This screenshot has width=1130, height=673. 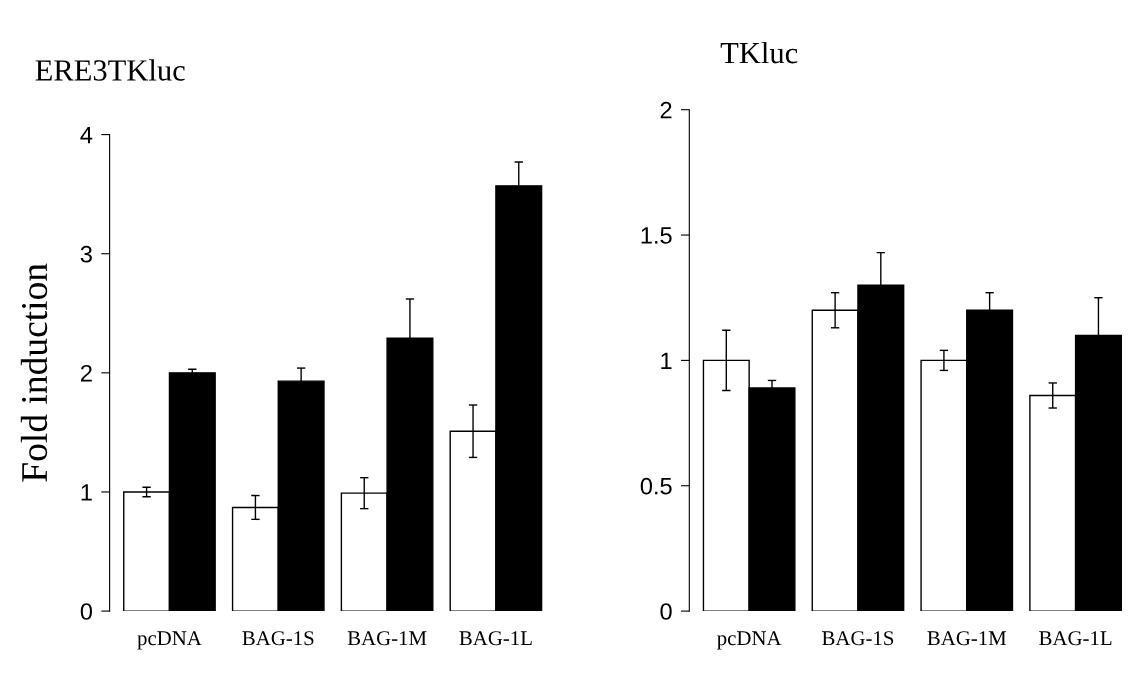 I want to click on chart-title: ERE3TKluc, so click(x=110, y=70).